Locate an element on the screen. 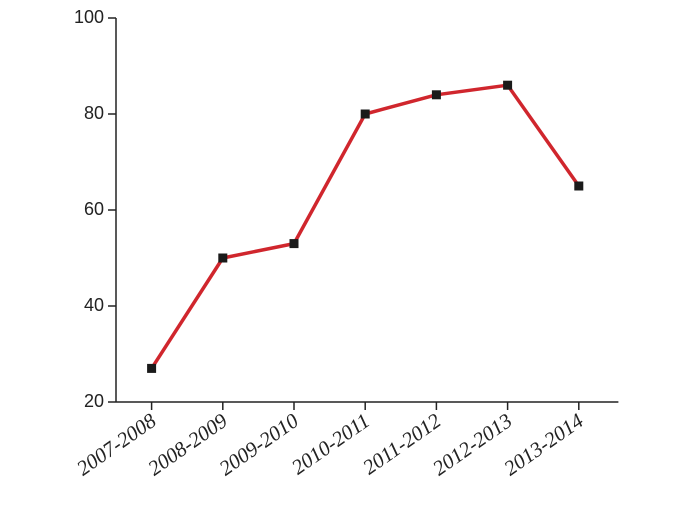 The height and width of the screenshot is (514, 676). x-tick-label: 2011-2012 is located at coordinates (401, 443).